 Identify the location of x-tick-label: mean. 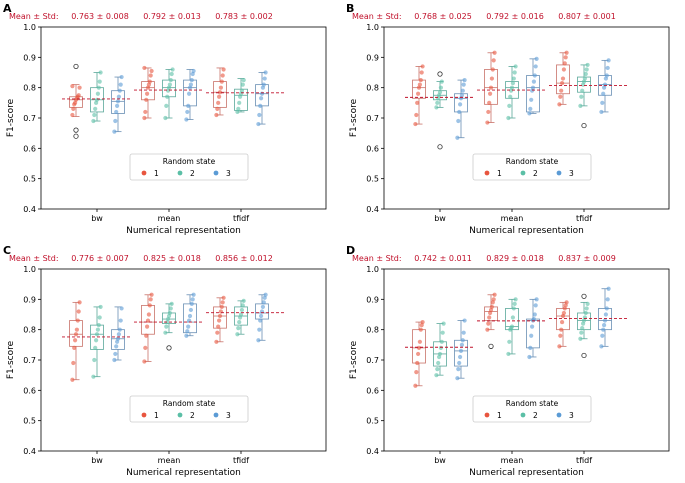
(512, 218).